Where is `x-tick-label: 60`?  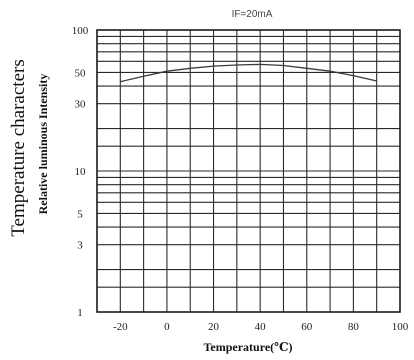 x-tick-label: 60 is located at coordinates (307, 327).